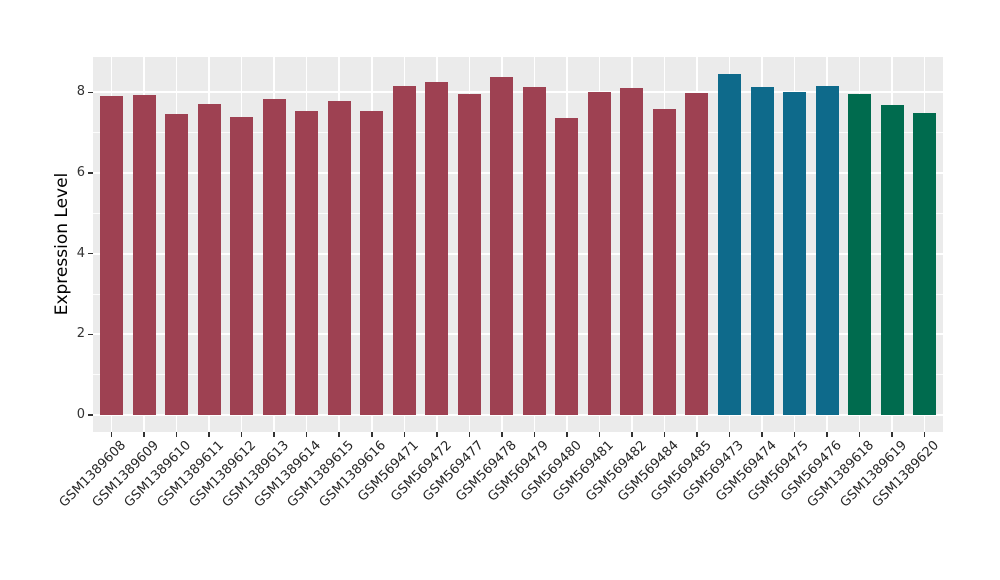 Image resolution: width=1000 pixels, height=580 pixels. Describe the element at coordinates (632, 251) in the screenshot. I see `bar-GSM569482` at that location.